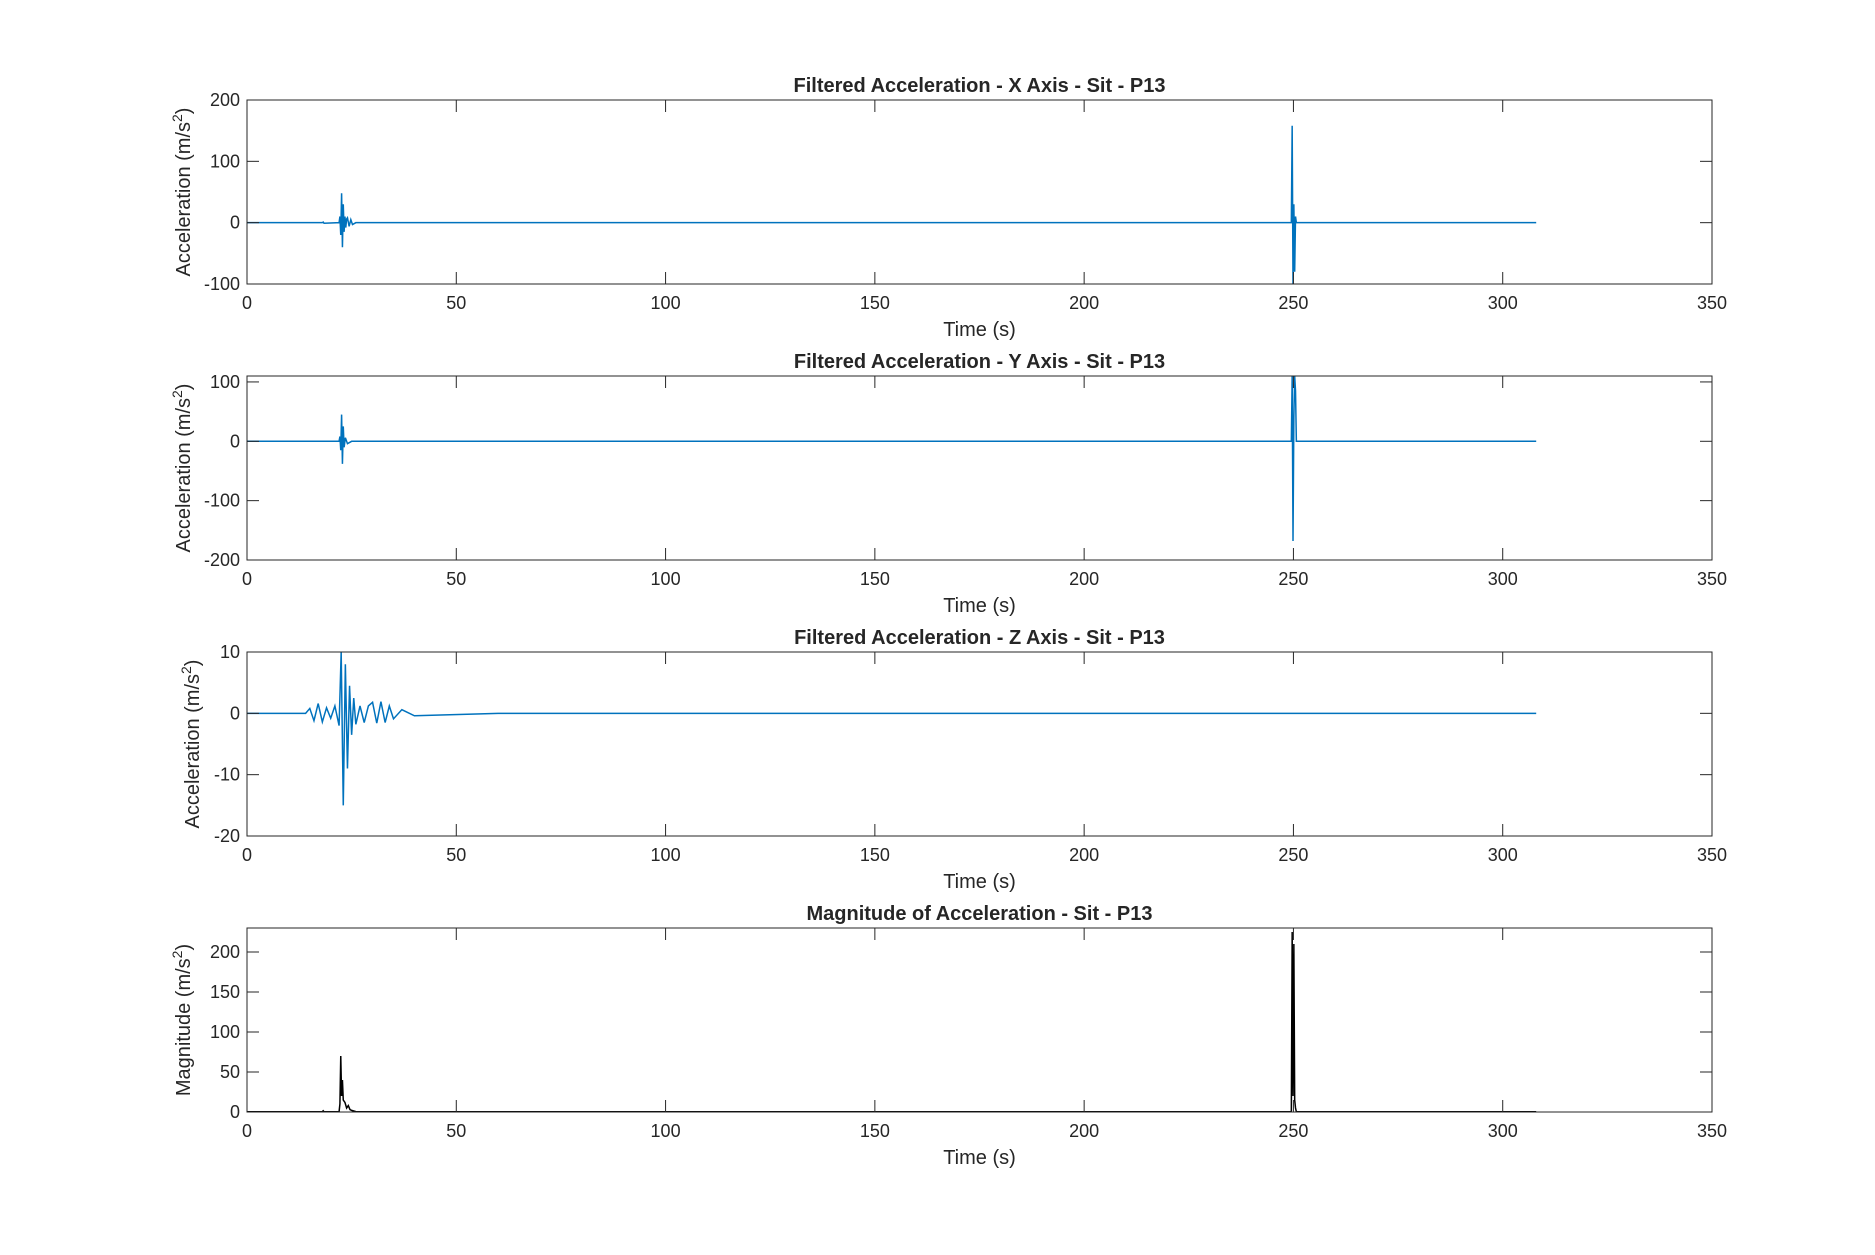 This screenshot has height=1255, width=1875. What do you see at coordinates (230, 1072) in the screenshot?
I see `y-tick-label: 50` at bounding box center [230, 1072].